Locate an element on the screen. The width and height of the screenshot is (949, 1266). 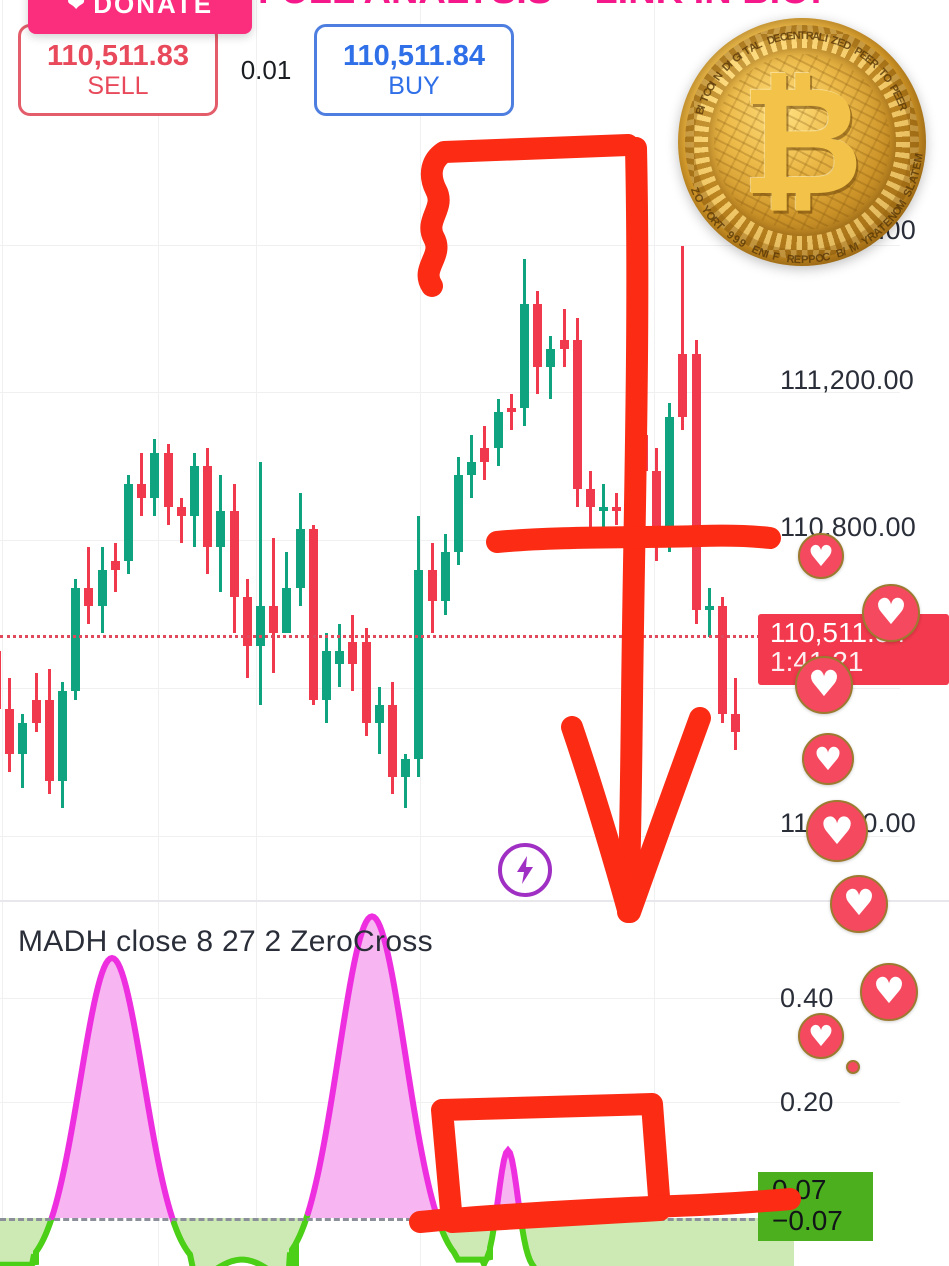
coin-circuit-pattern is located at coordinates (802, 142).